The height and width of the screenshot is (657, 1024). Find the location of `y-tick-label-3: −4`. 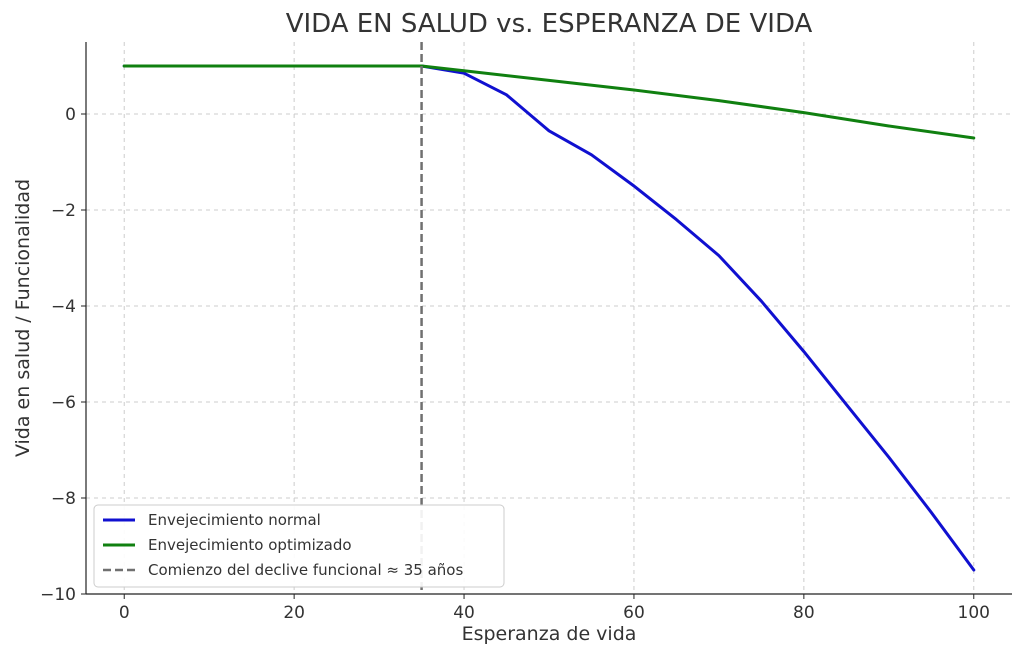

y-tick-label-3: −4 is located at coordinates (63, 307).